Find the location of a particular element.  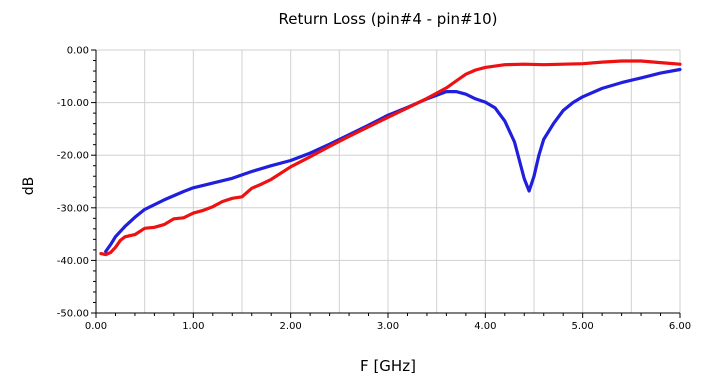

x-tick-label: 2.00 is located at coordinates (291, 326).